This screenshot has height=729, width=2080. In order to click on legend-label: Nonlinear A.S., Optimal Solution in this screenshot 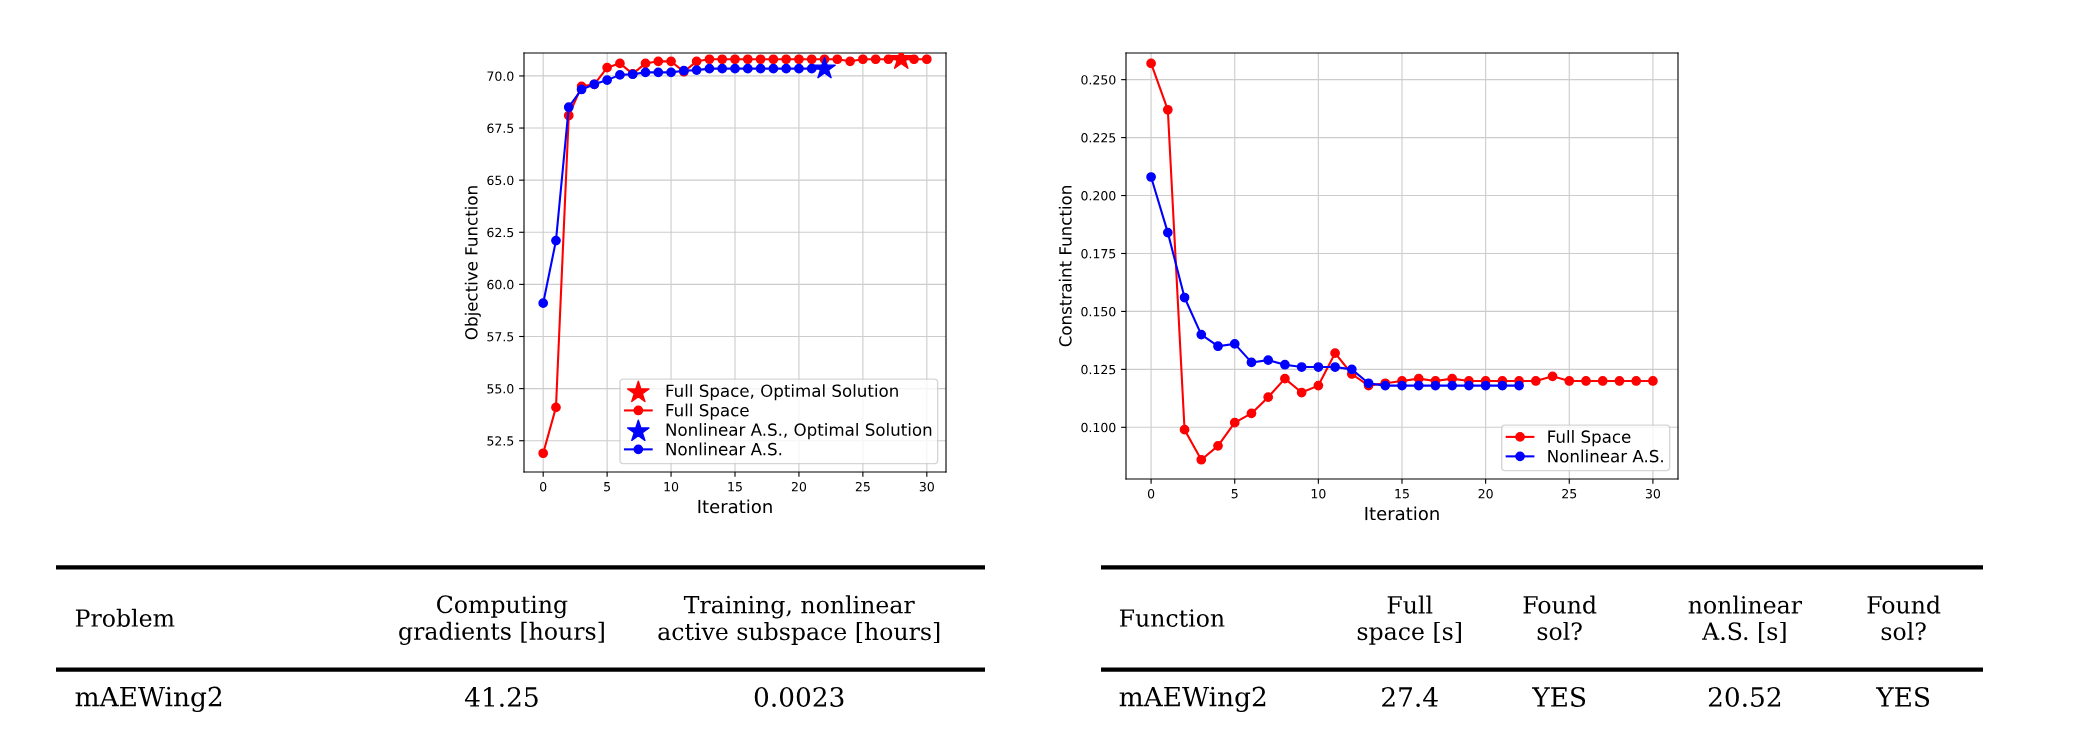, I will do `click(799, 431)`.